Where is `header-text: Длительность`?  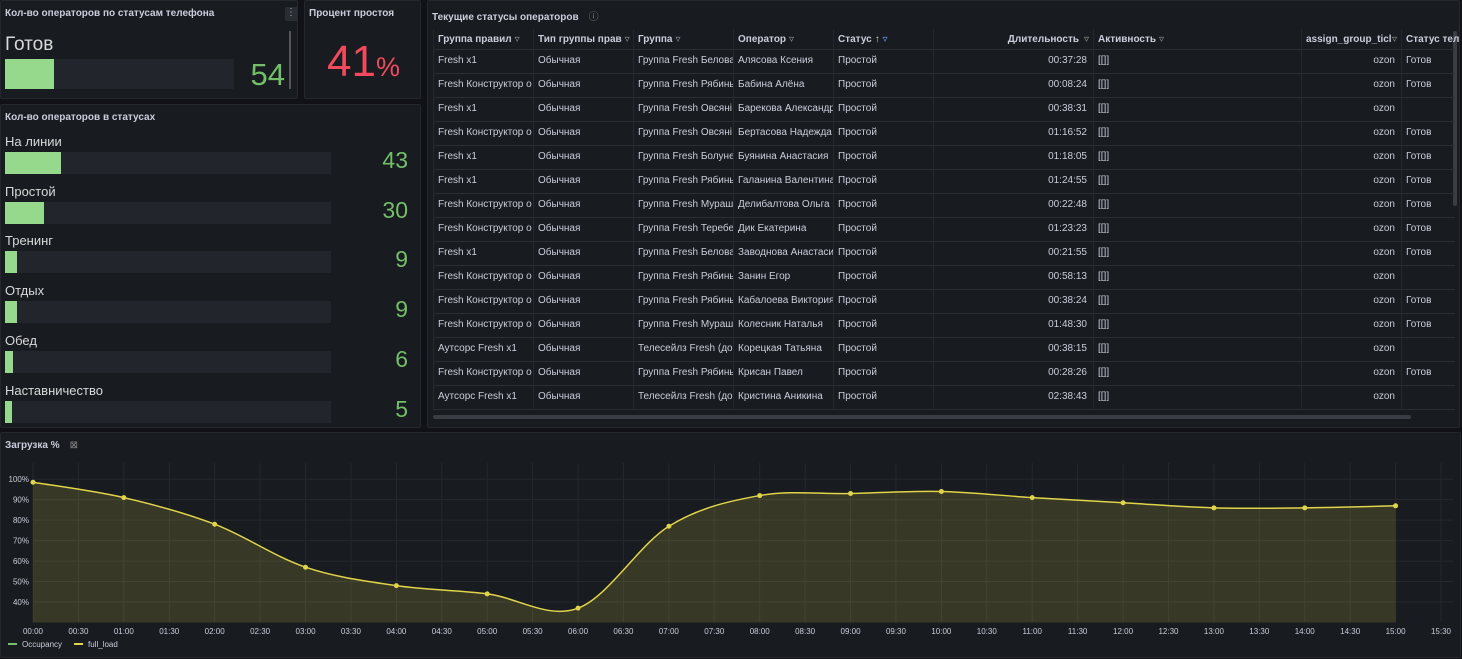 header-text: Длительность is located at coordinates (1043, 39).